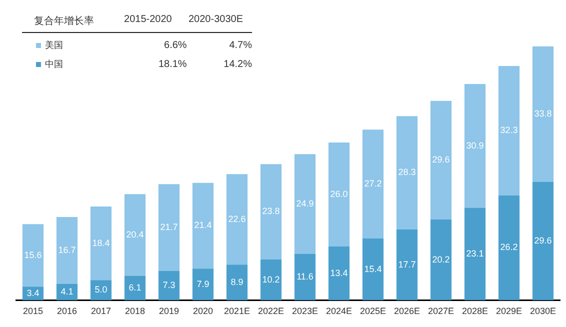 The height and width of the screenshot is (327, 566). Describe the element at coordinates (203, 311) in the screenshot. I see `x-tick-label: 2020` at that location.